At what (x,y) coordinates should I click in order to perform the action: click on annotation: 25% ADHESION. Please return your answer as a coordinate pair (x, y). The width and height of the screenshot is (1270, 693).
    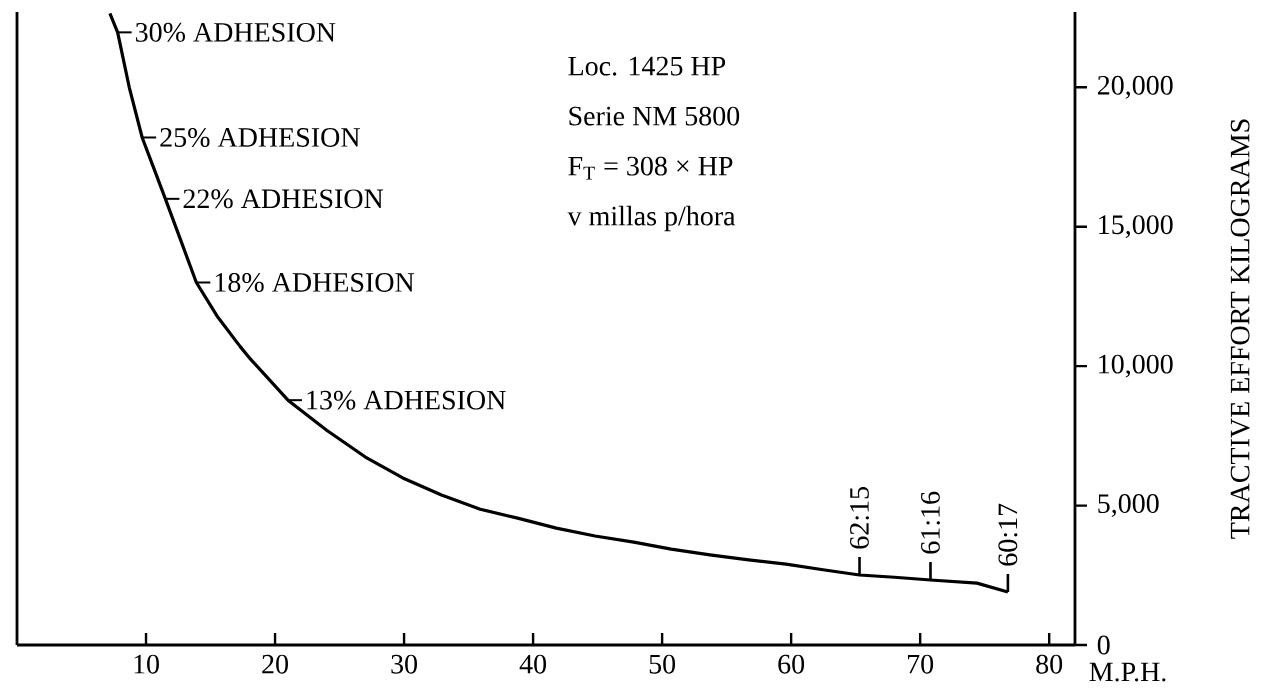
    Looking at the image, I should click on (260, 137).